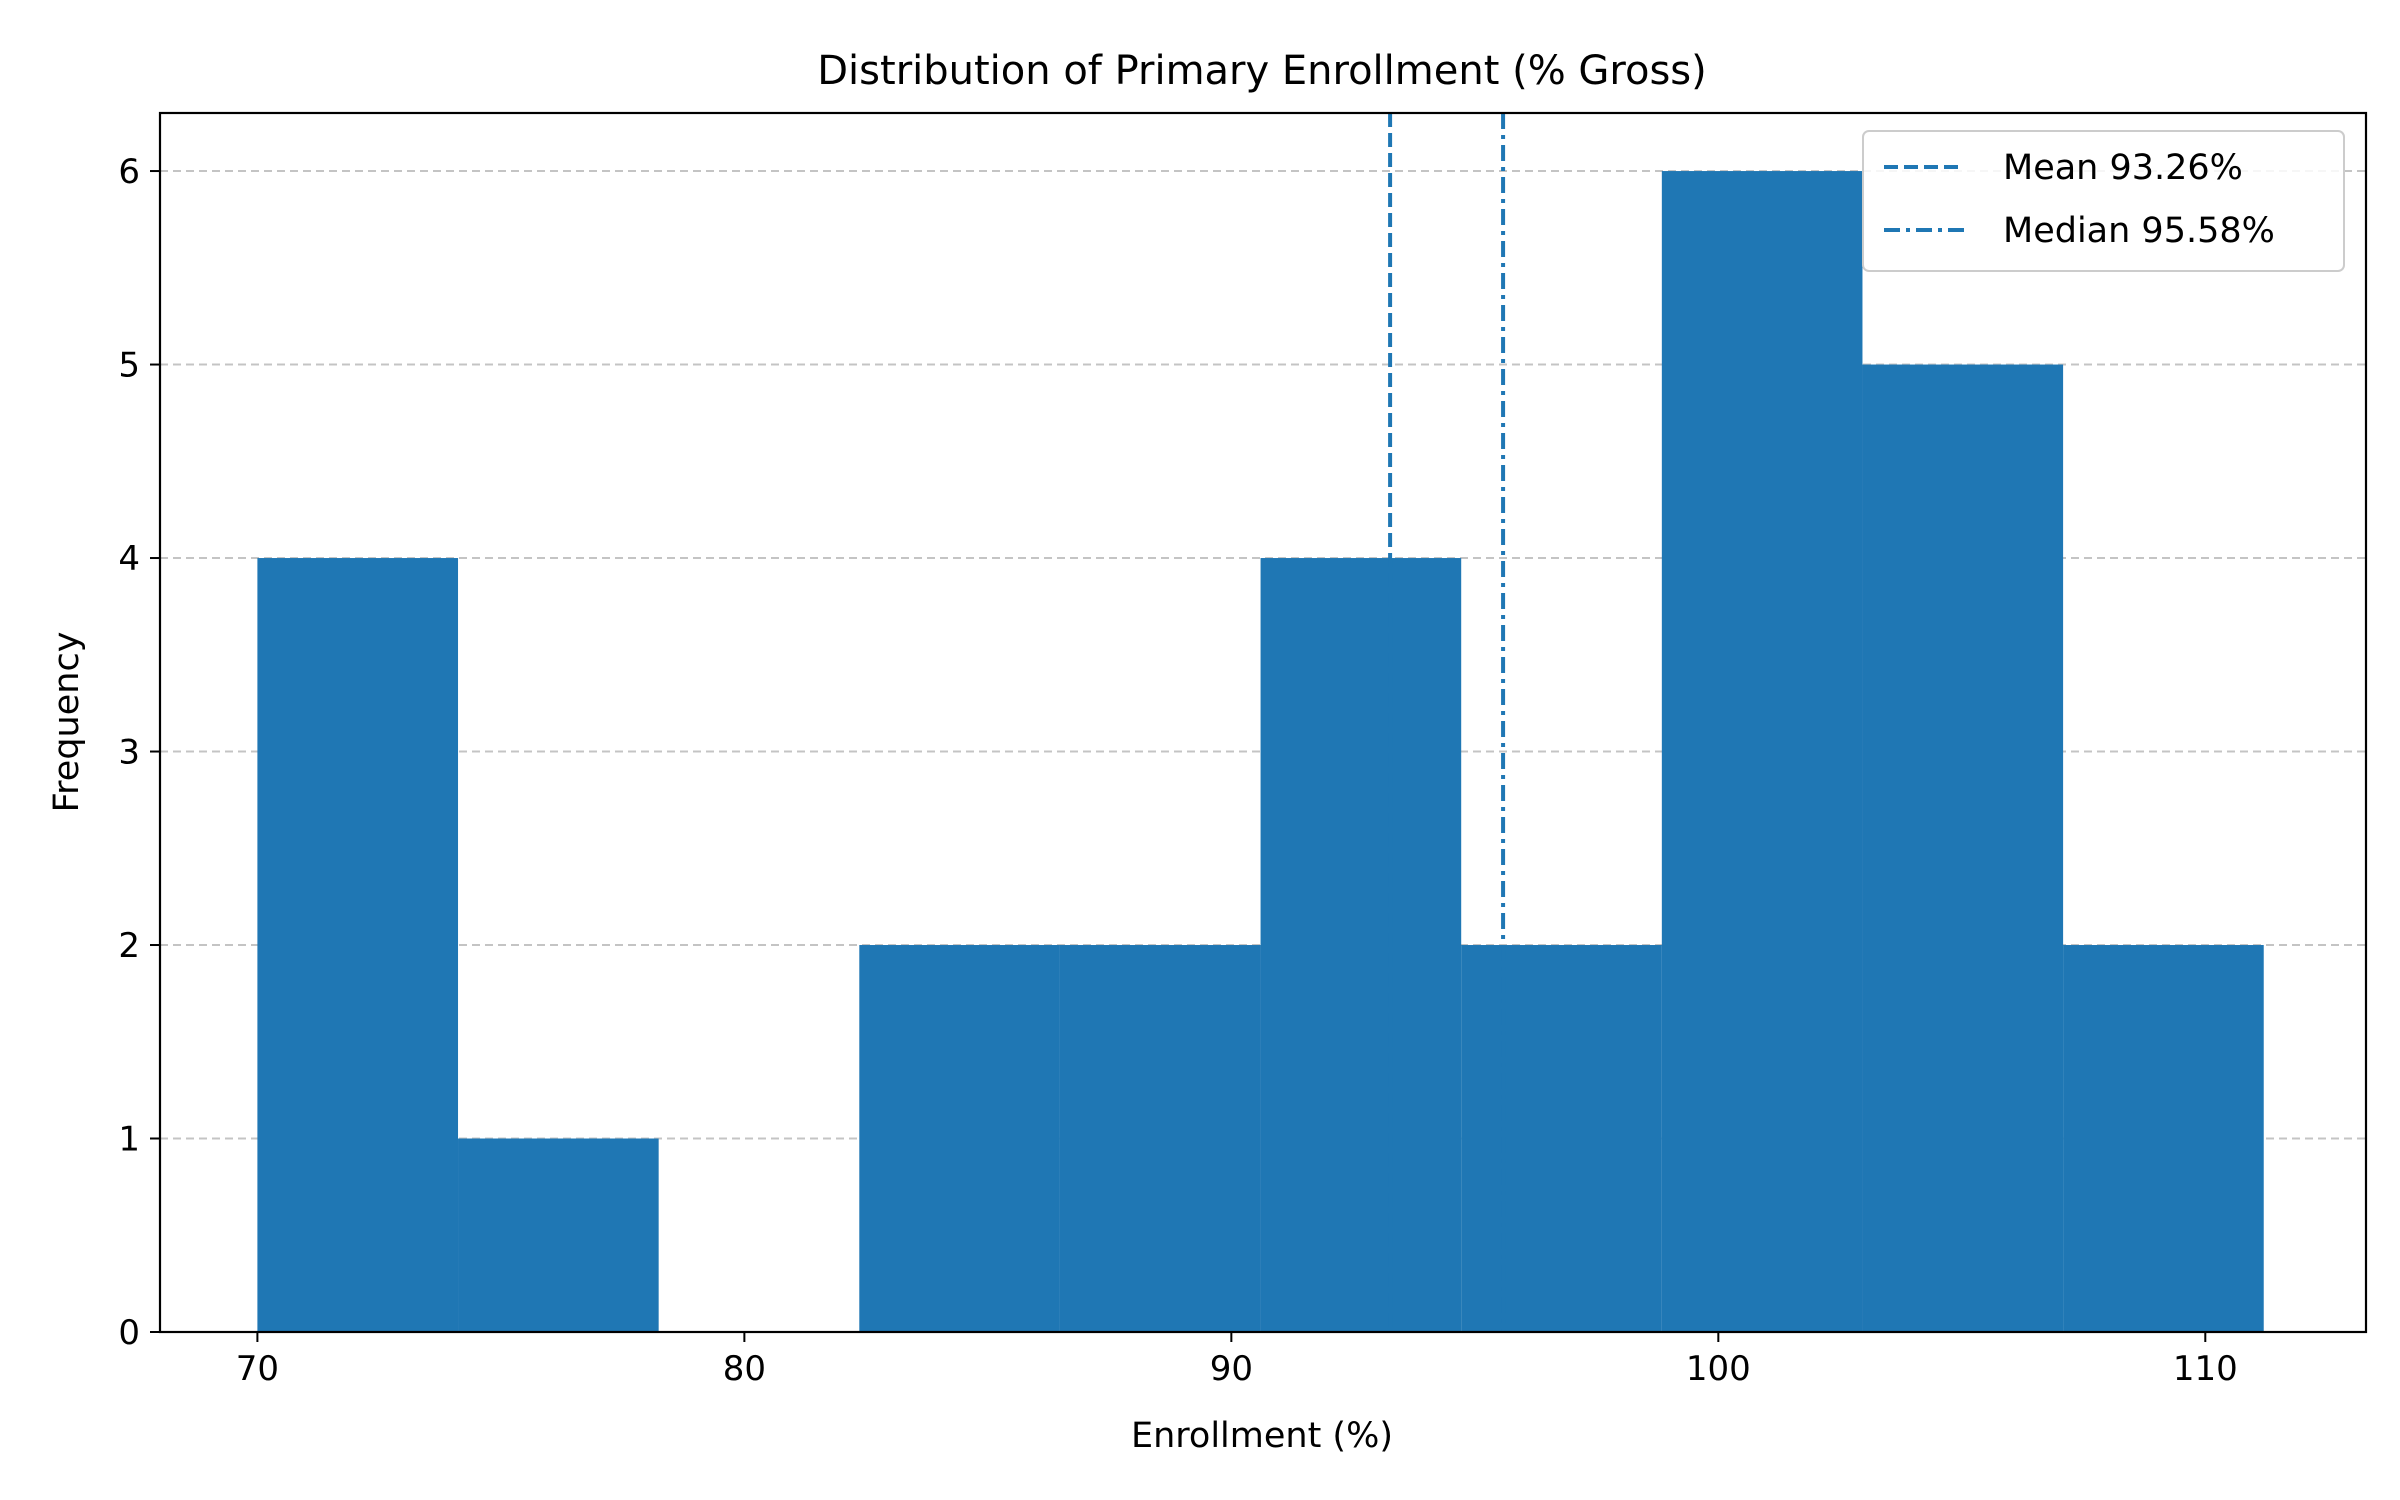 The width and height of the screenshot is (2400, 1500). What do you see at coordinates (744, 1369) in the screenshot?
I see `x-tick-label-80: 80` at bounding box center [744, 1369].